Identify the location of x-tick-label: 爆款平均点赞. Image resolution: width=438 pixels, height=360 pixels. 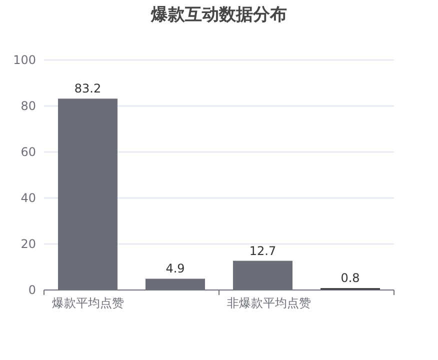
(88, 303).